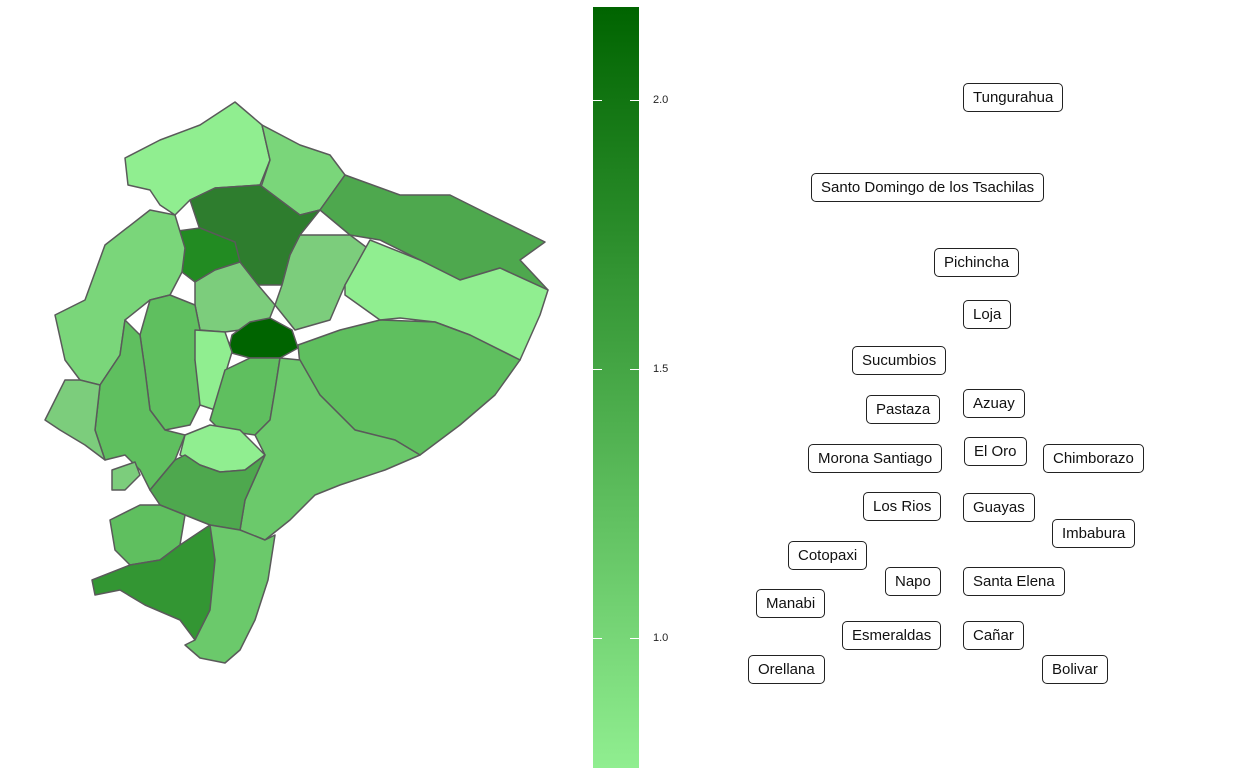 The image size is (1248, 768). I want to click on label-orellana: Orellana, so click(786, 669).